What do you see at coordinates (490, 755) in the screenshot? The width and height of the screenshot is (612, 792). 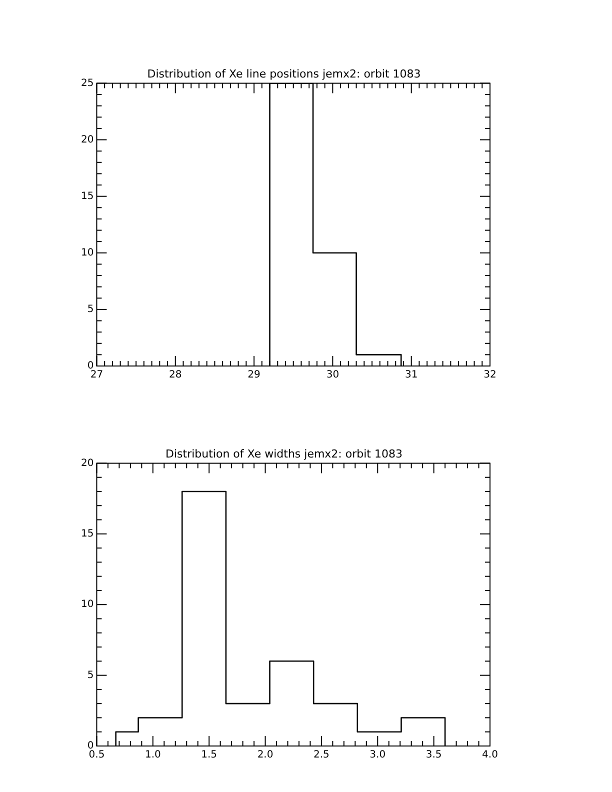 I see `x-tick-label: 4.0` at bounding box center [490, 755].